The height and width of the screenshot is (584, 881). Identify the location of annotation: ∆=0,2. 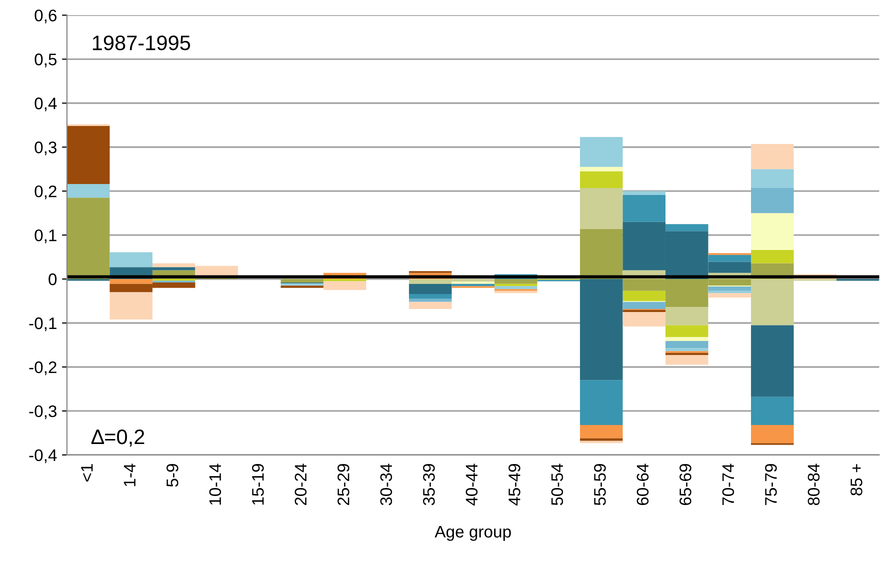
(117, 438).